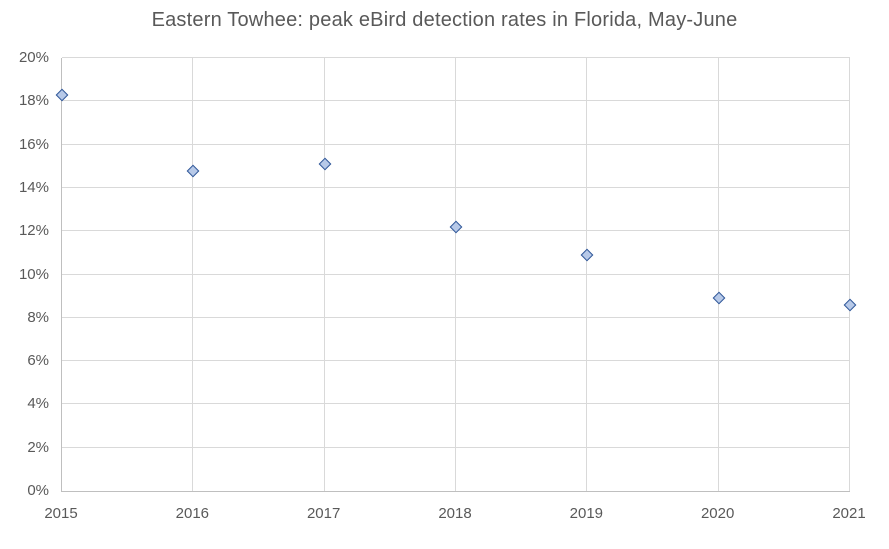  Describe the element at coordinates (323, 513) in the screenshot. I see `x-axis-tick-label: 2017` at that location.